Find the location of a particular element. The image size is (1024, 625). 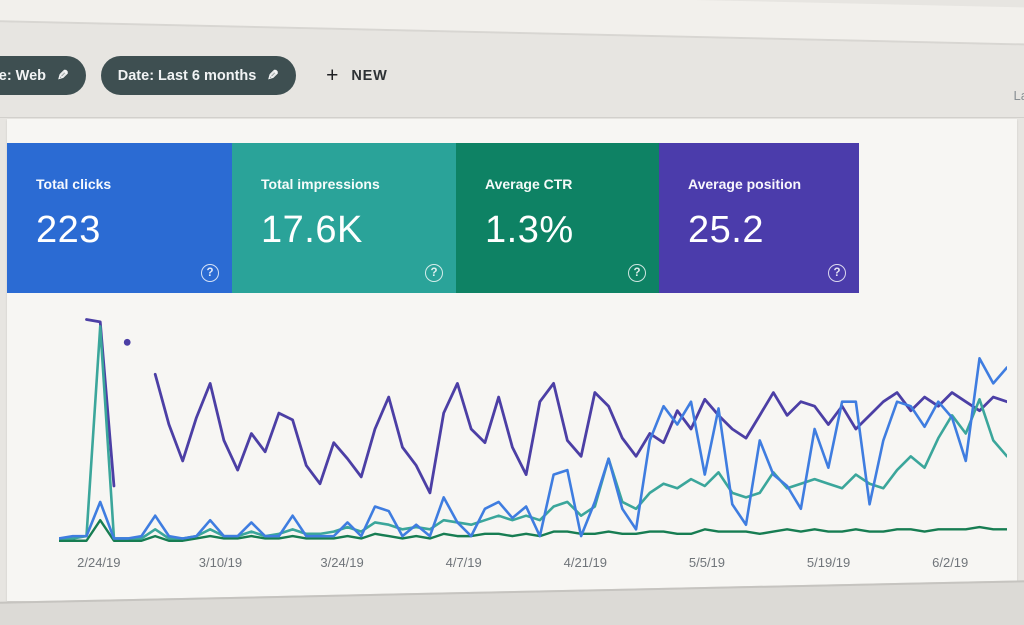

new-filter-button-label: NEW is located at coordinates (369, 75).